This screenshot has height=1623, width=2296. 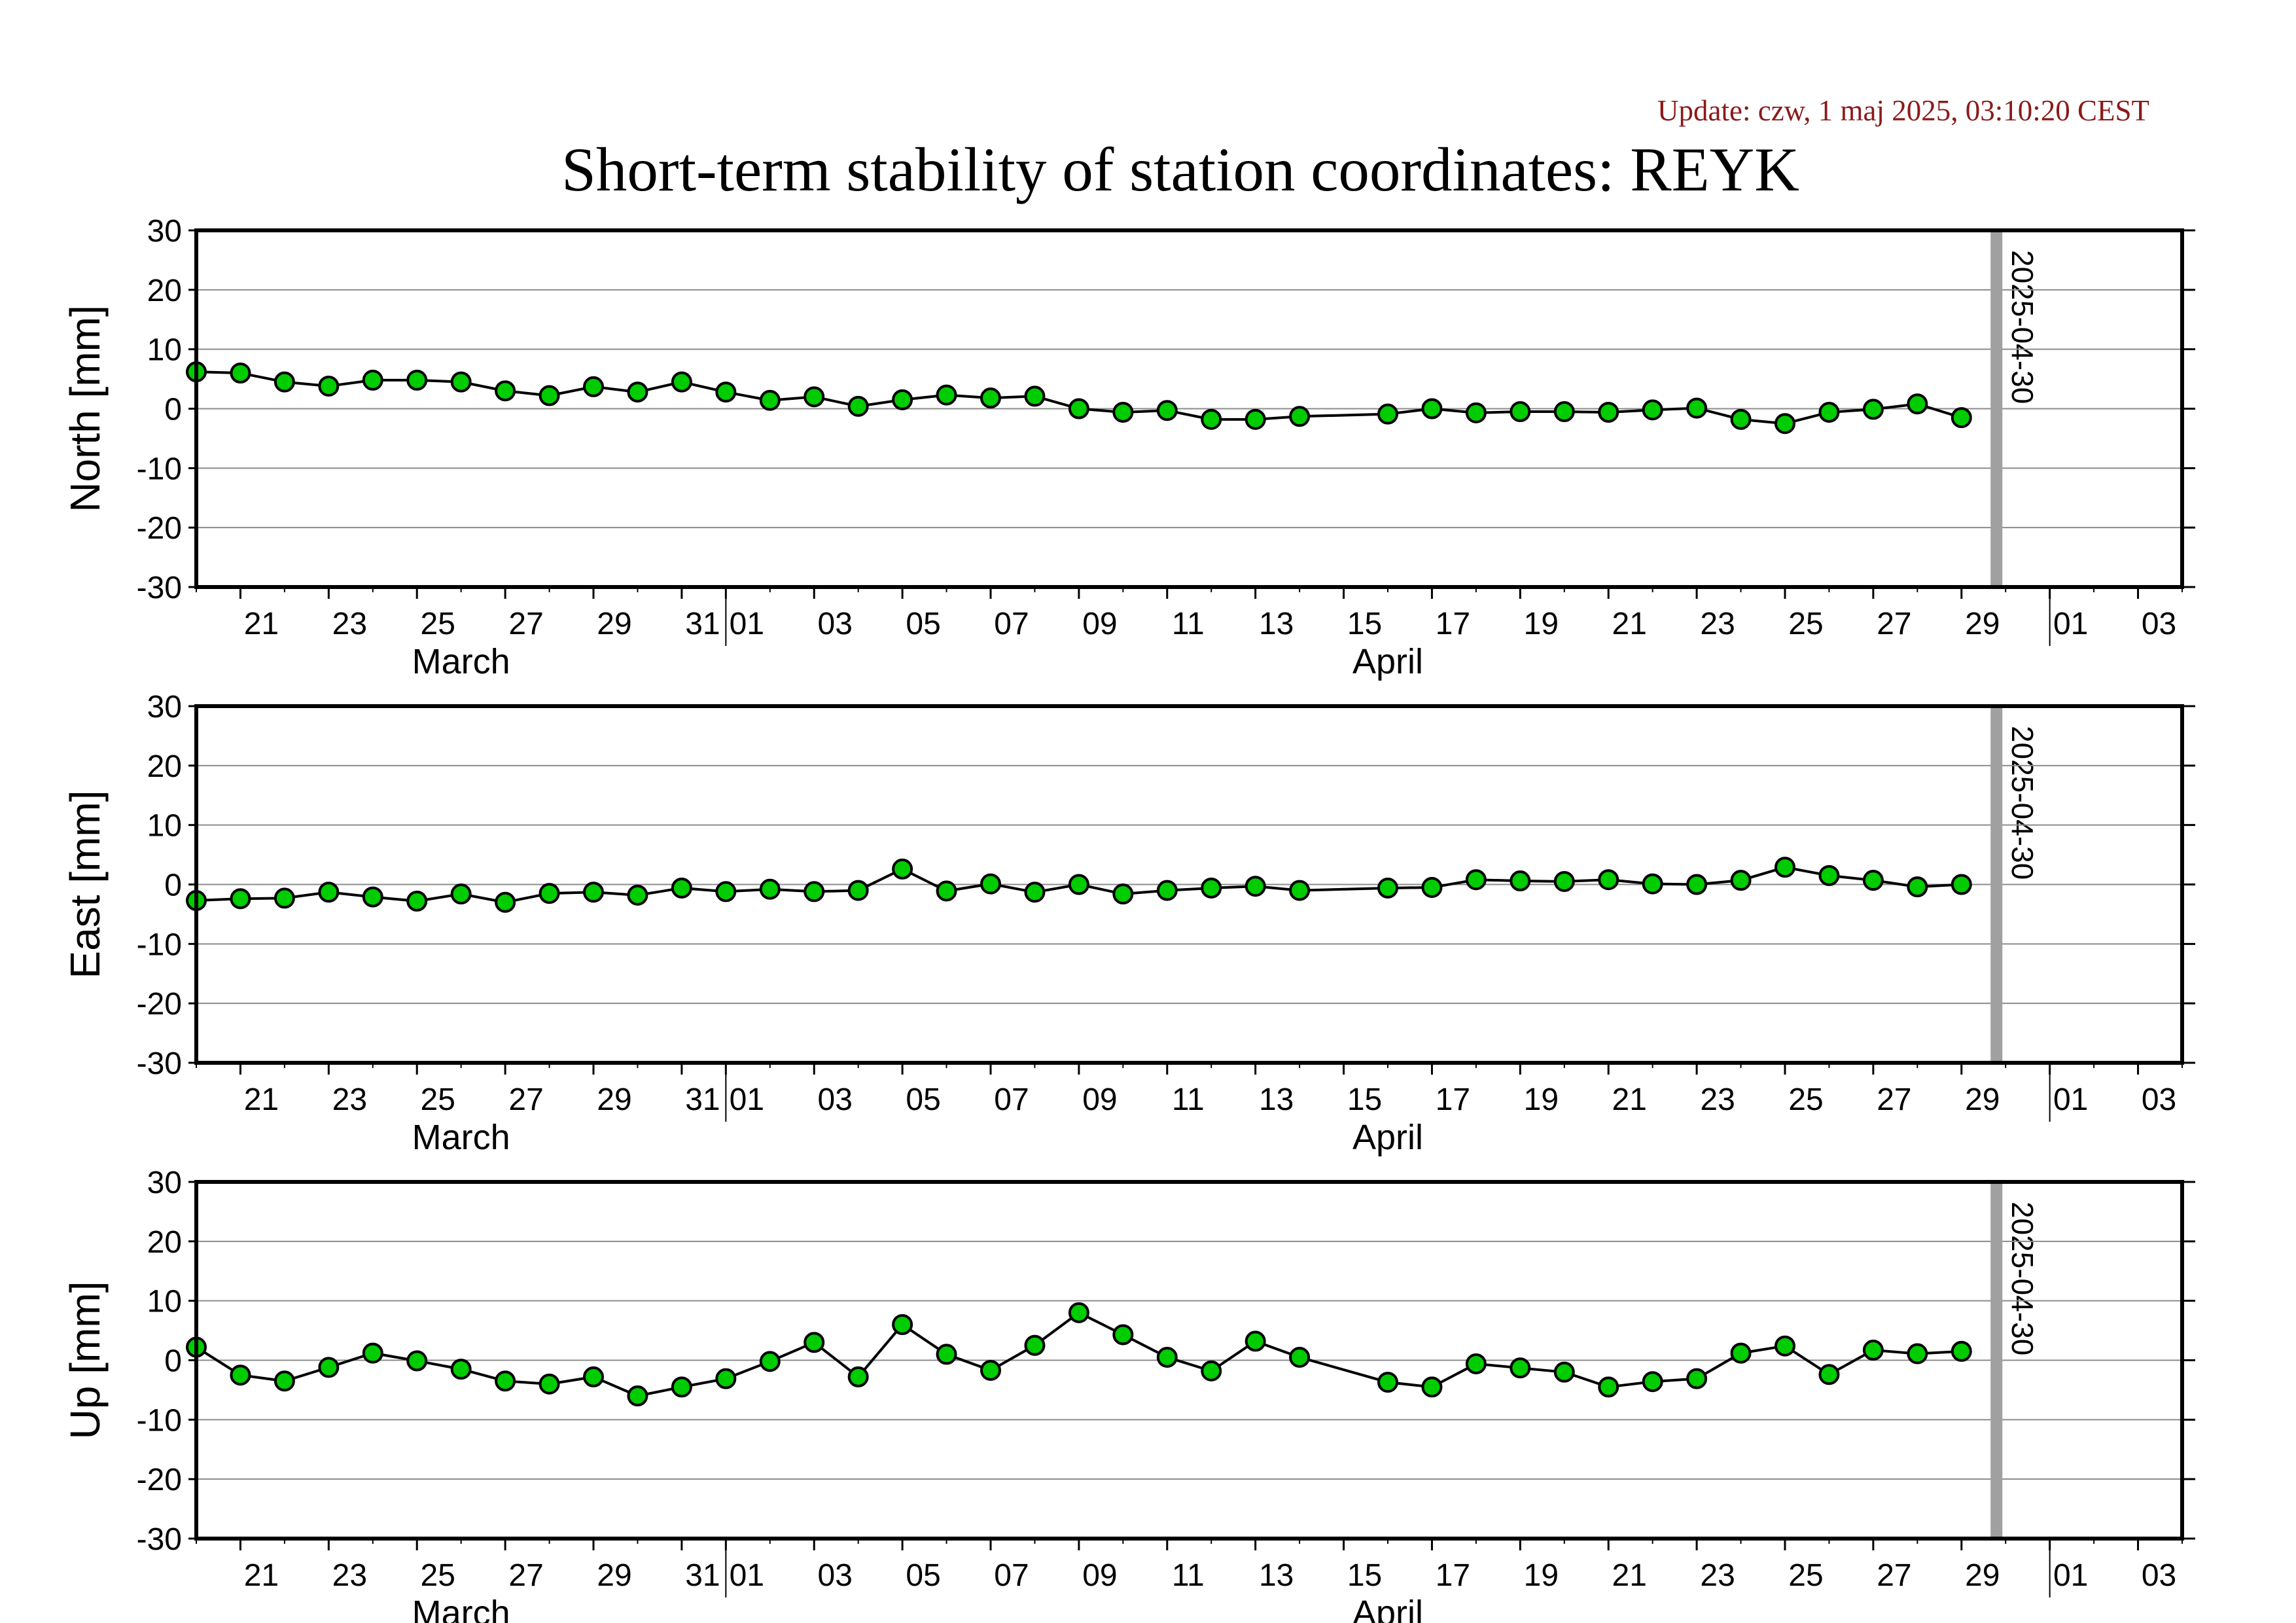 I want to click on series-line, so click(x=1078, y=1354).